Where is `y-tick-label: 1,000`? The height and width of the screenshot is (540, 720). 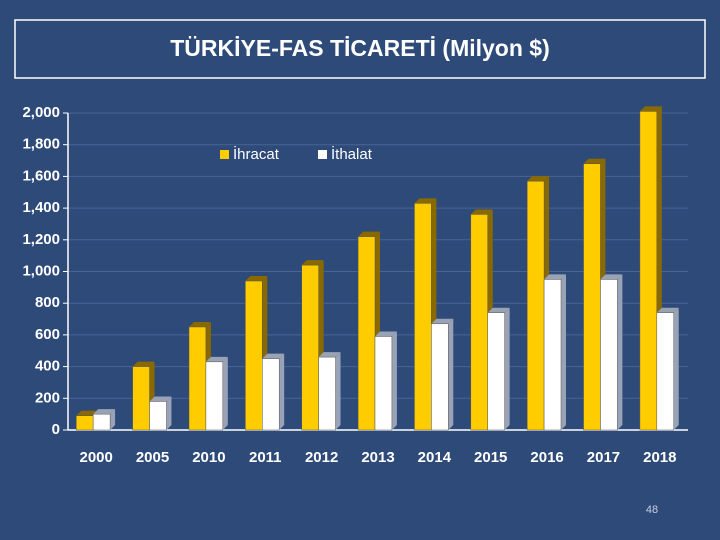
y-tick-label: 1,000 is located at coordinates (41, 270).